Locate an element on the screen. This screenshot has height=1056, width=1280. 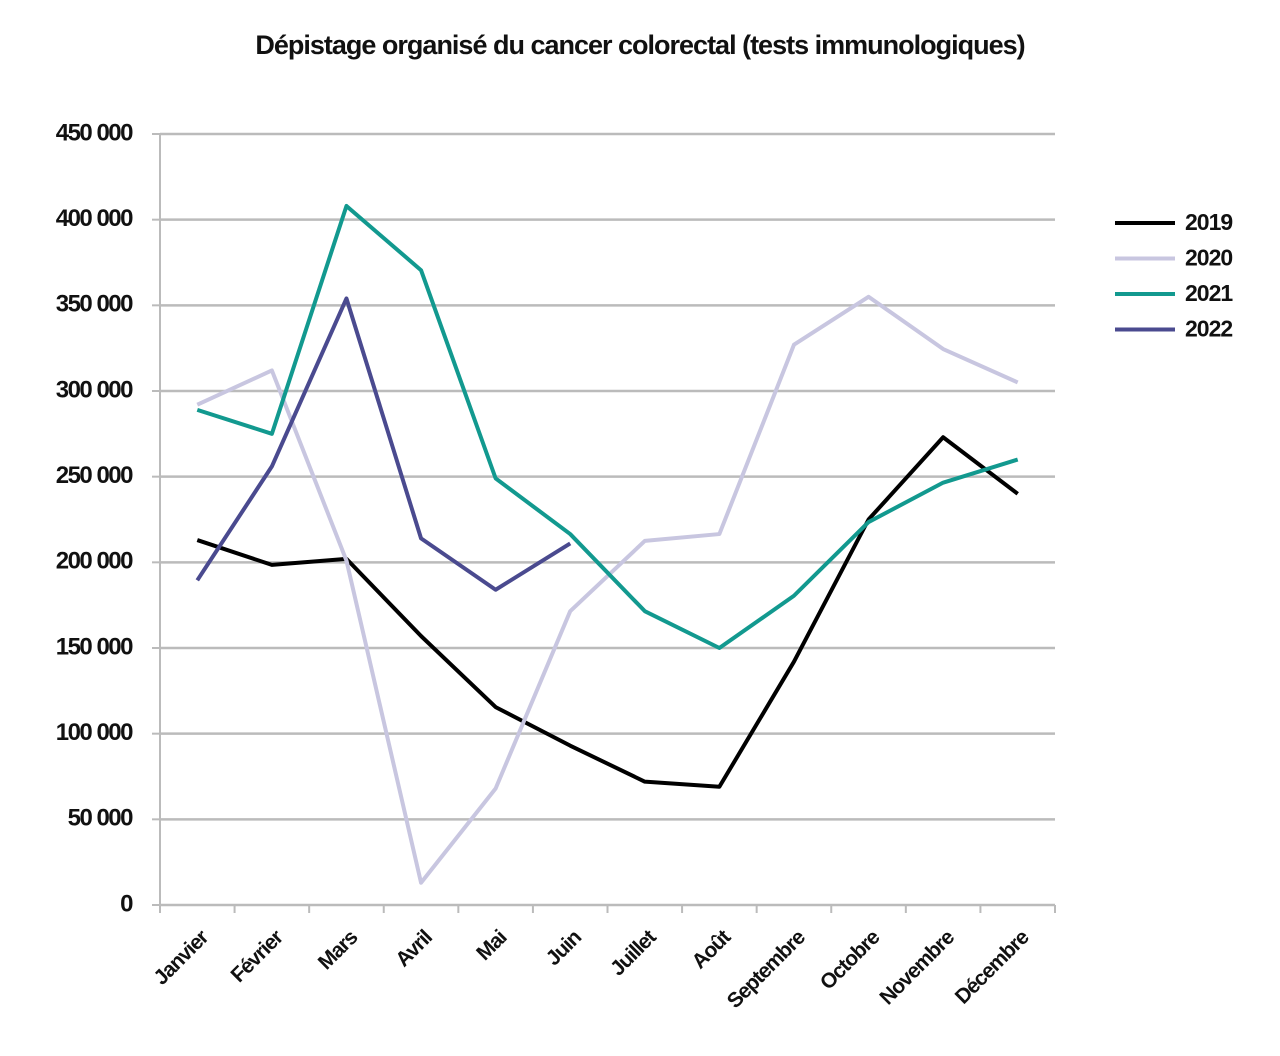
legend-label: 2019 is located at coordinates (1208, 222).